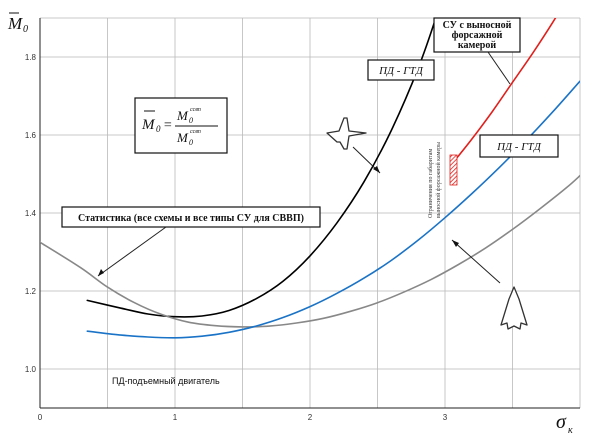 Image resolution: width=600 pixels, height=438 pixels. What do you see at coordinates (132, 251) in the screenshot?
I see `annotation-statistics-leader` at bounding box center [132, 251].